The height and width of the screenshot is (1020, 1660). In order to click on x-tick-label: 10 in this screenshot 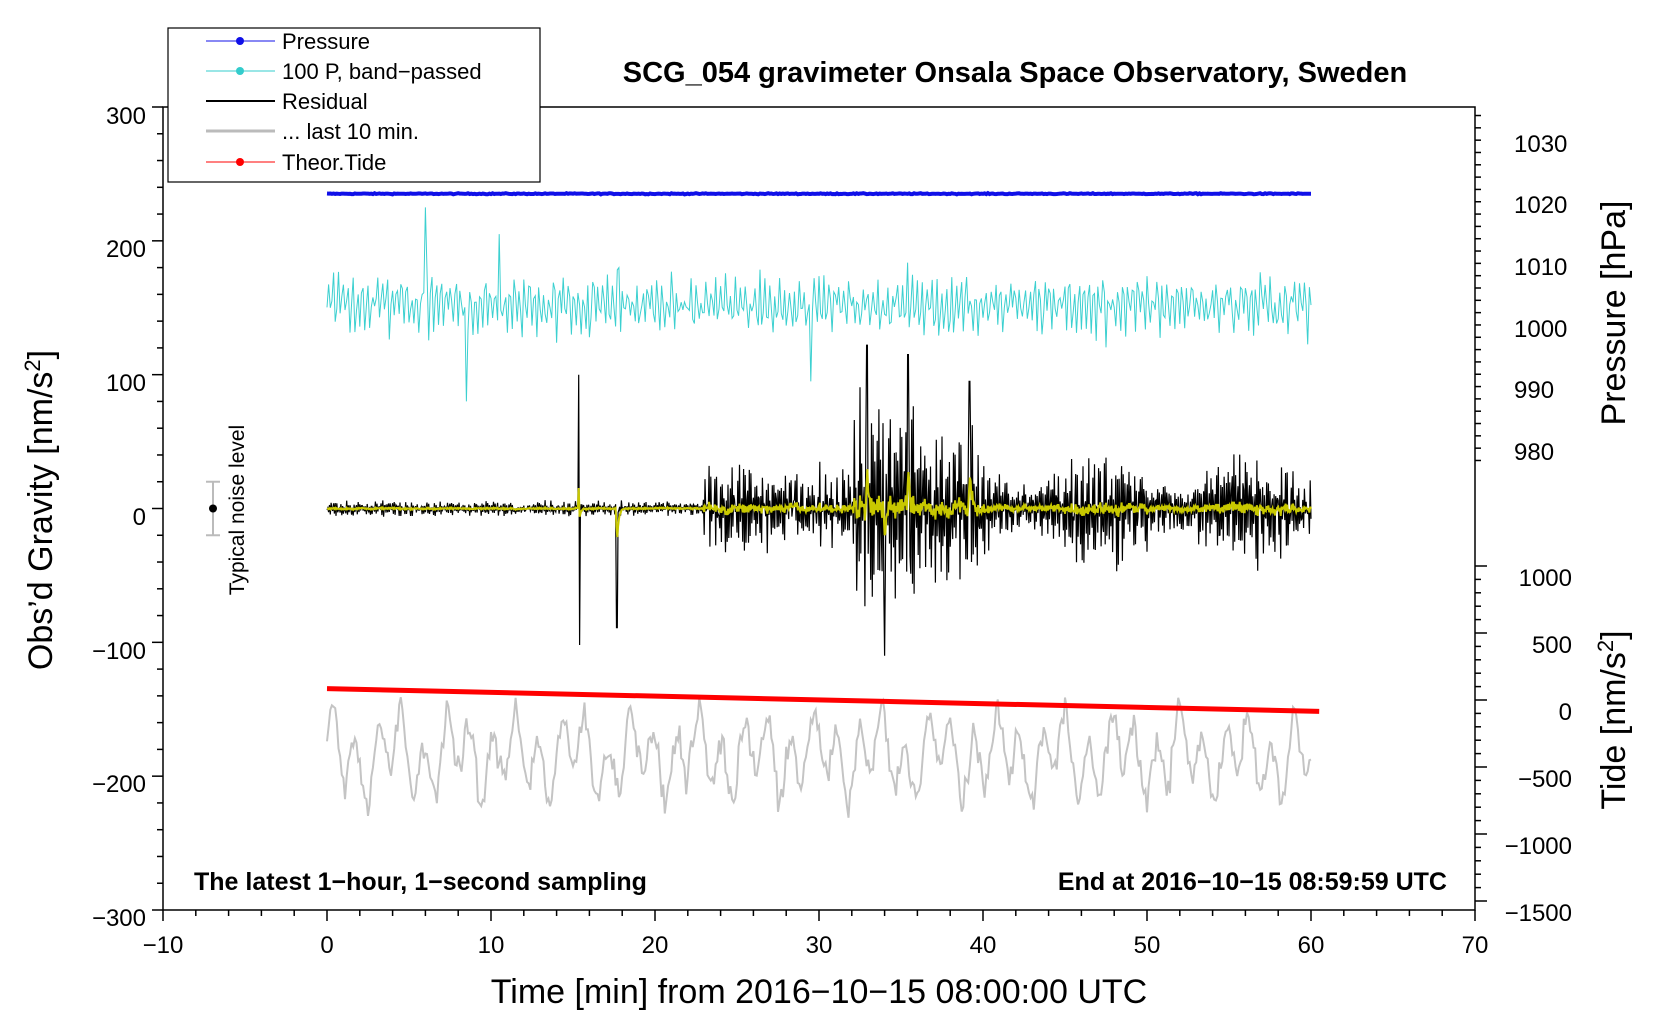, I will do `click(491, 945)`.